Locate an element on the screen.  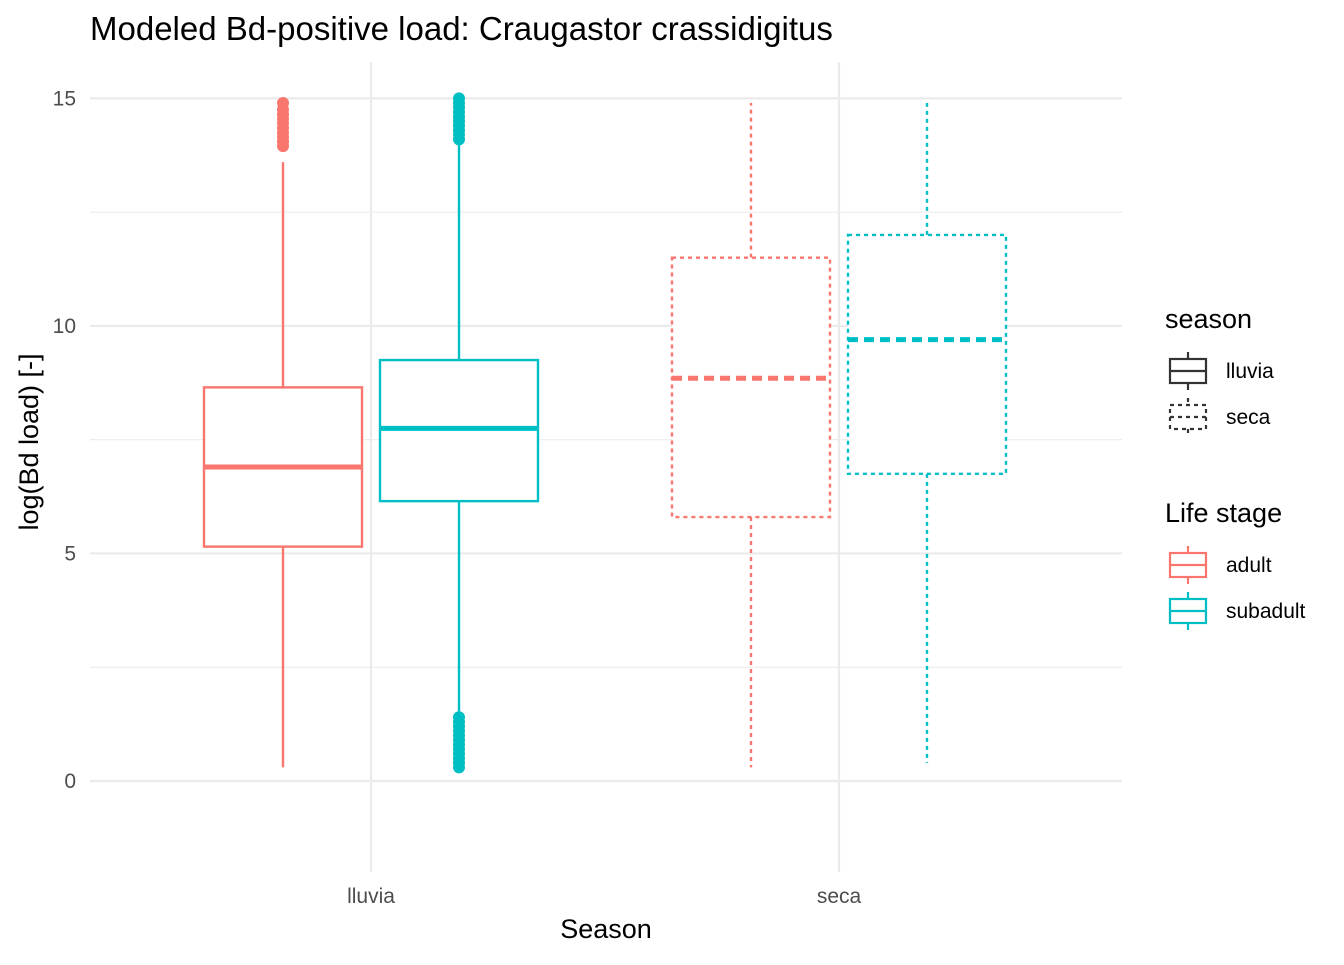
legend-label: adult is located at coordinates (1249, 565).